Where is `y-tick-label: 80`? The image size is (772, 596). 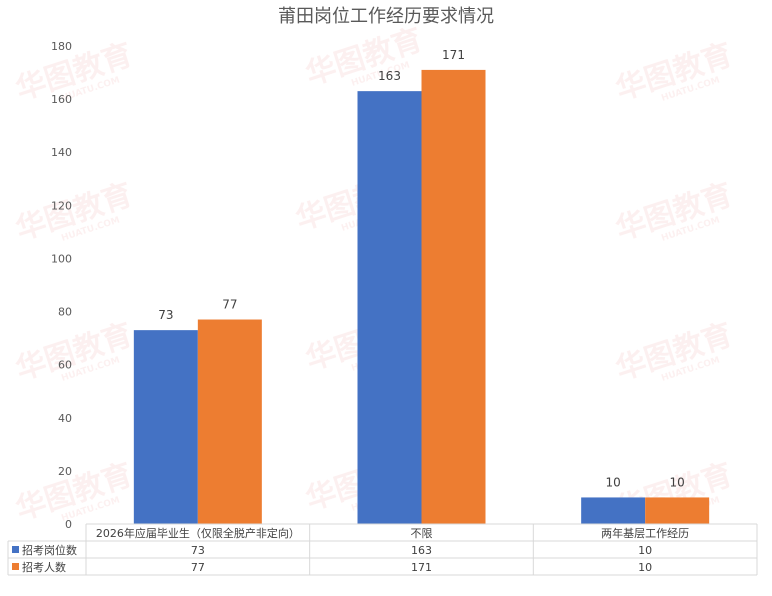 y-tick-label: 80 is located at coordinates (65, 312).